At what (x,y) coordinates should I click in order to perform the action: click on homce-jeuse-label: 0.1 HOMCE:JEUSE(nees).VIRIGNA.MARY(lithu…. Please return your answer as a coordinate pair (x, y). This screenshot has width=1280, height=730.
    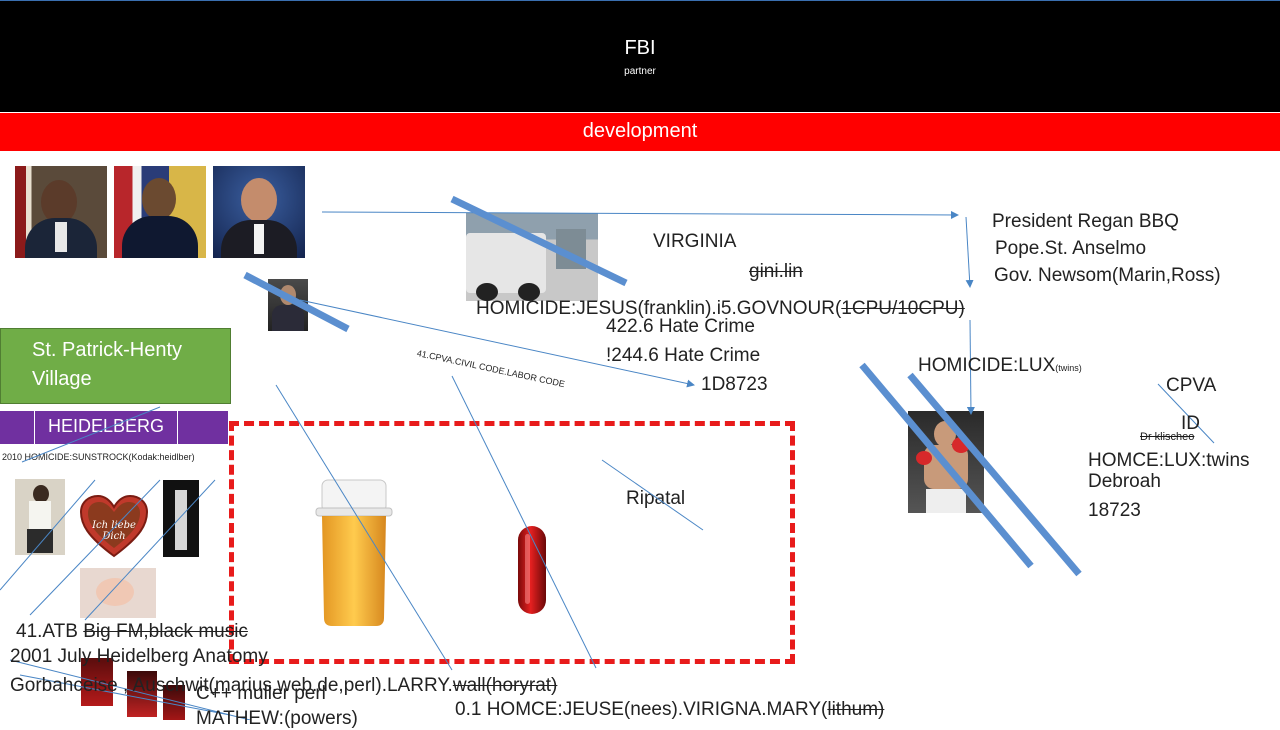
    Looking at the image, I should click on (669, 710).